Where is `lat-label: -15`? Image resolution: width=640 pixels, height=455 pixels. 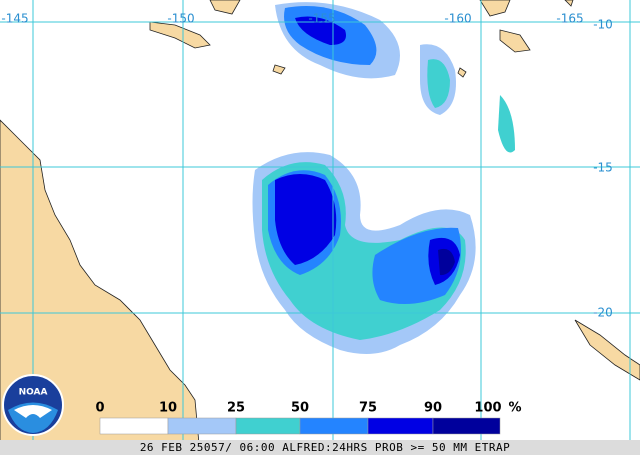
lat-label: -15 is located at coordinates (603, 168).